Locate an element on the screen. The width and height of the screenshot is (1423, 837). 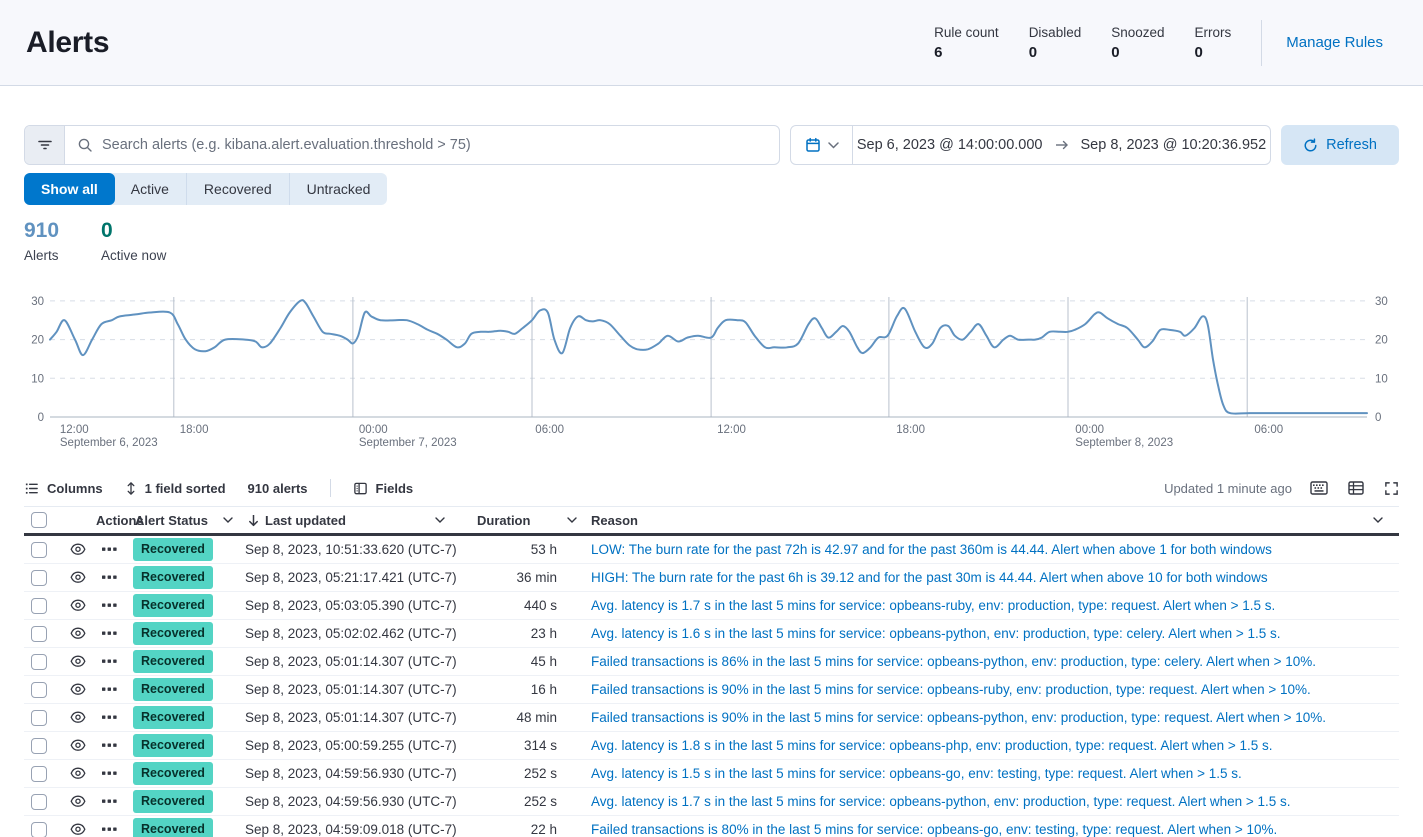
search-input is located at coordinates (434, 145).